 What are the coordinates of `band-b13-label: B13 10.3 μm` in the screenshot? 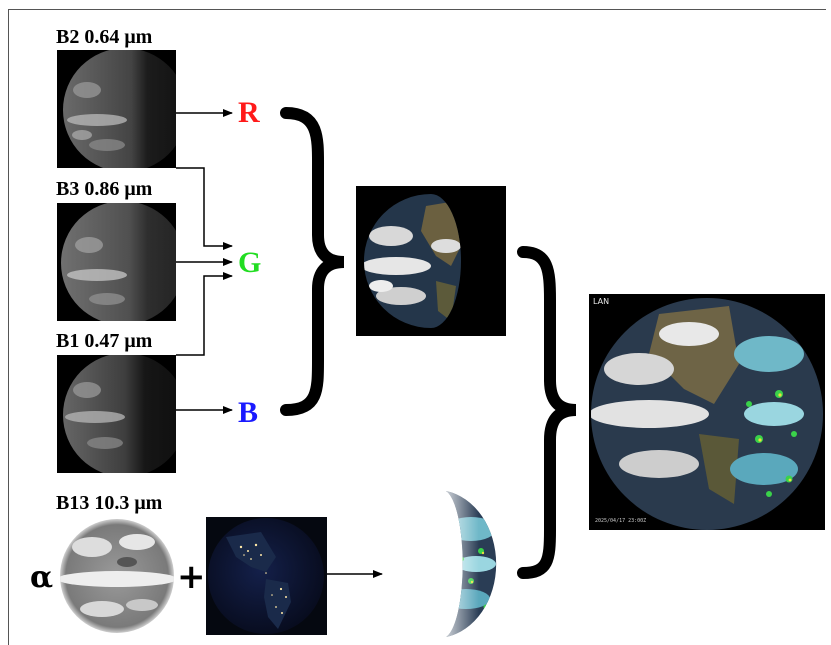 It's located at (109, 503).